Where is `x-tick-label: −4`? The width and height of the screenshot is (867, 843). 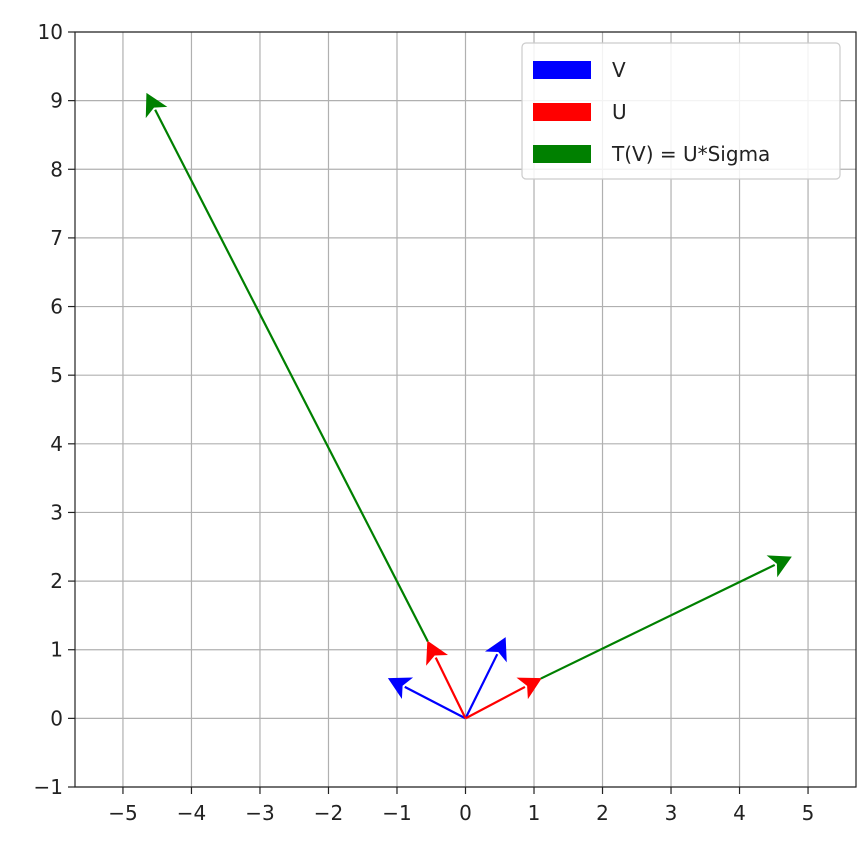 x-tick-label: −4 is located at coordinates (191, 813).